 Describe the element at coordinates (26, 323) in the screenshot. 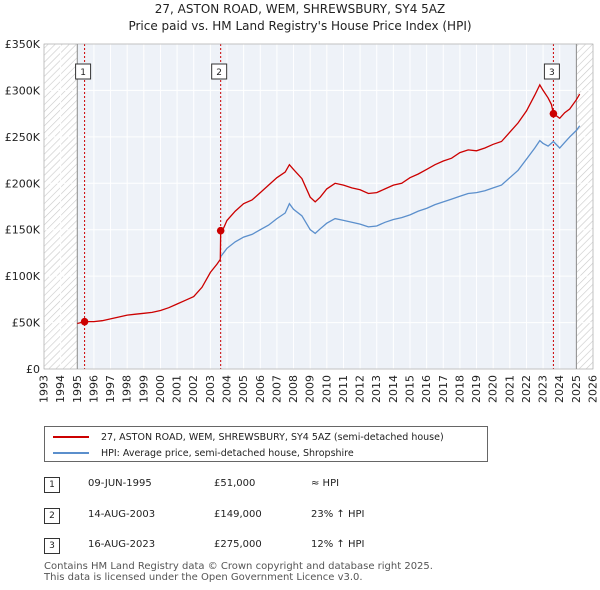

I see `y-tick-label: £50K` at that location.